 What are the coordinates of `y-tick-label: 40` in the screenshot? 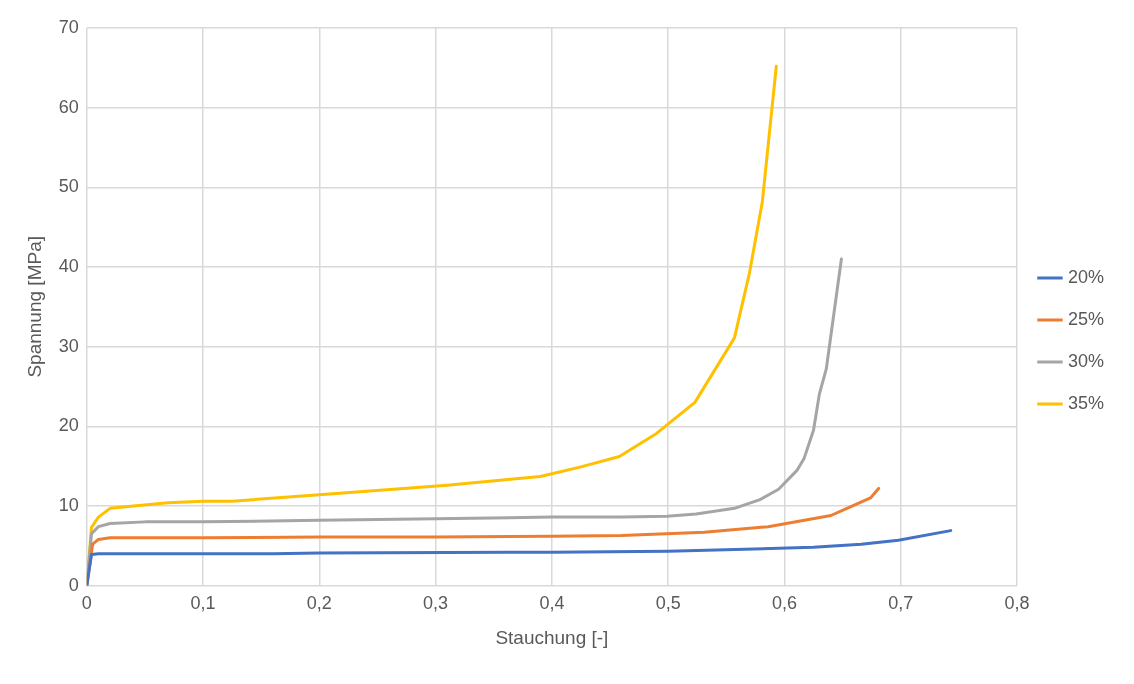 It's located at (68, 265).